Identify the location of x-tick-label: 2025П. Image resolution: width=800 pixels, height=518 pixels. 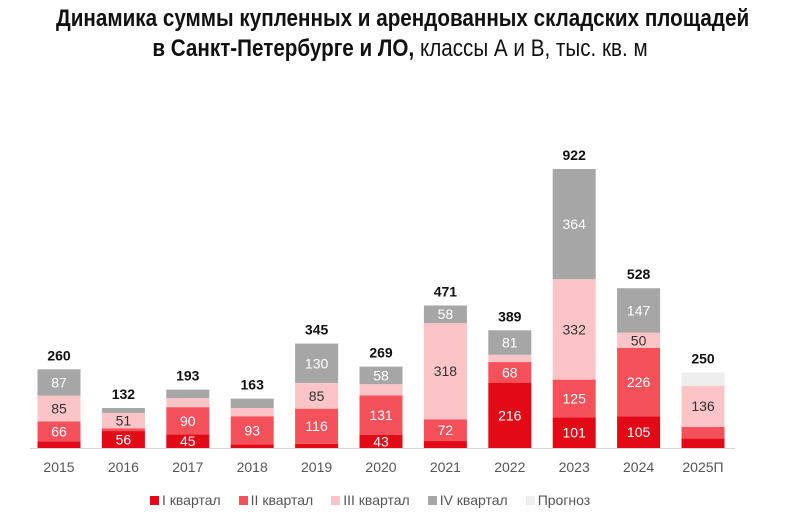
(702, 467).